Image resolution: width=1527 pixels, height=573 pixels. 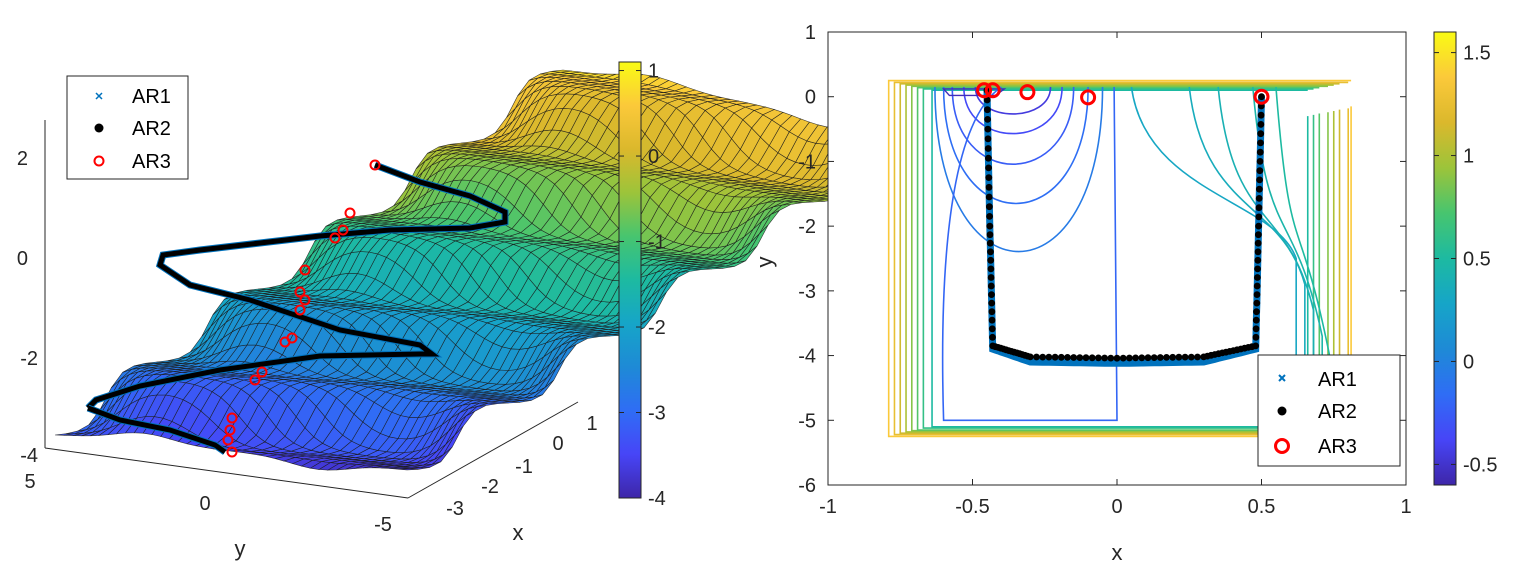 I want to click on legend-right: AR1 AR2 AR3, so click(x=1329, y=410).